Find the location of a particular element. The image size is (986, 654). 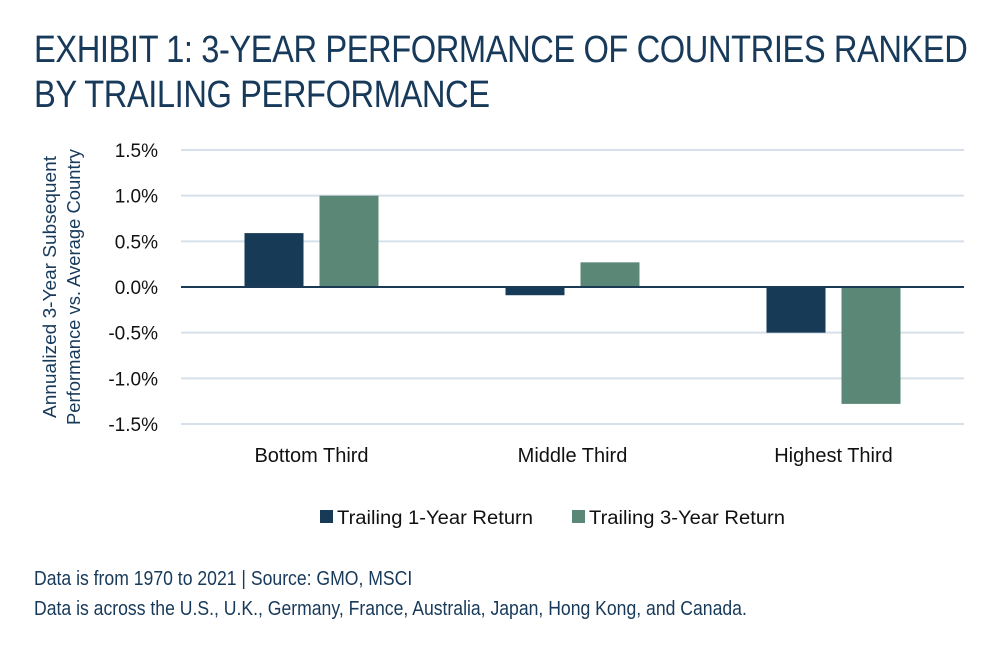

y-tick-label: -1.0% is located at coordinates (133, 379).